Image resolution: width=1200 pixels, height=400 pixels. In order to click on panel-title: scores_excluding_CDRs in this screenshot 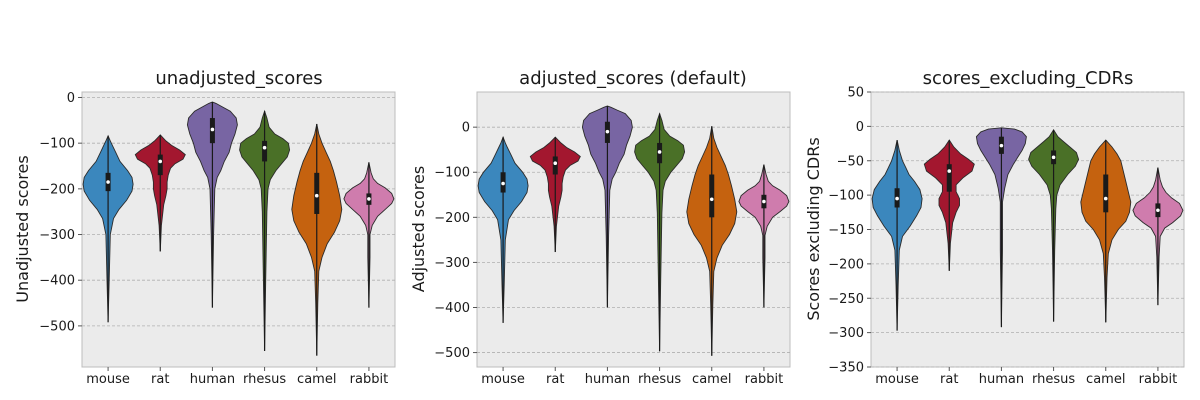, I will do `click(1028, 78)`.